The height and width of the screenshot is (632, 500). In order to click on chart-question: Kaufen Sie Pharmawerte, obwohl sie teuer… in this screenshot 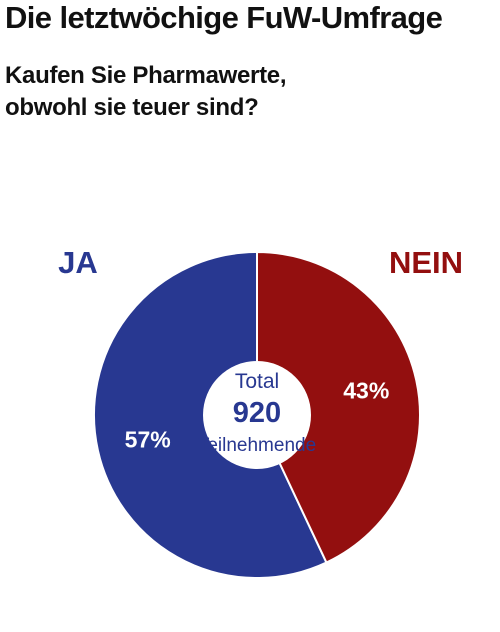, I will do `click(146, 92)`.